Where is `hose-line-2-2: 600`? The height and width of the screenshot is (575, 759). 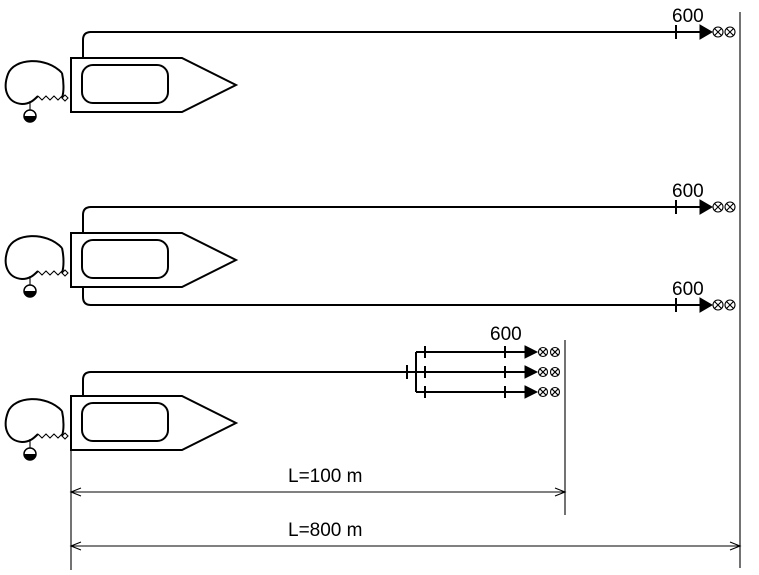
hose-line-2-2: 600 is located at coordinates (409, 296).